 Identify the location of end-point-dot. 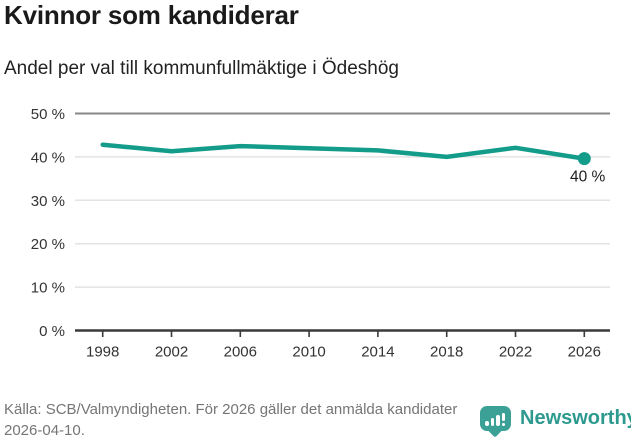
(584, 159).